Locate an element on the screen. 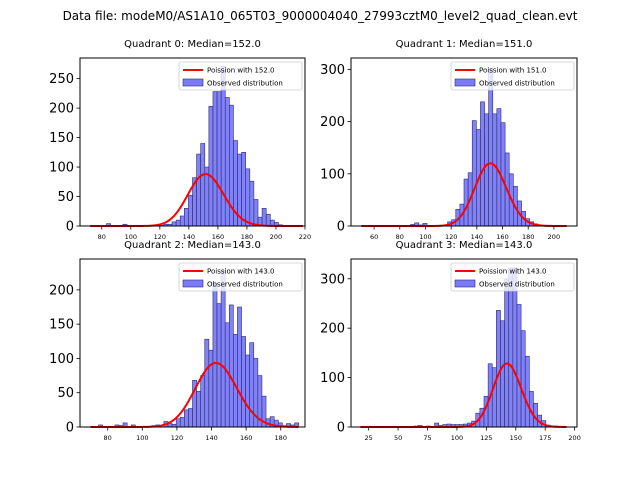  y-tick-label: 250 is located at coordinates (61, 79).